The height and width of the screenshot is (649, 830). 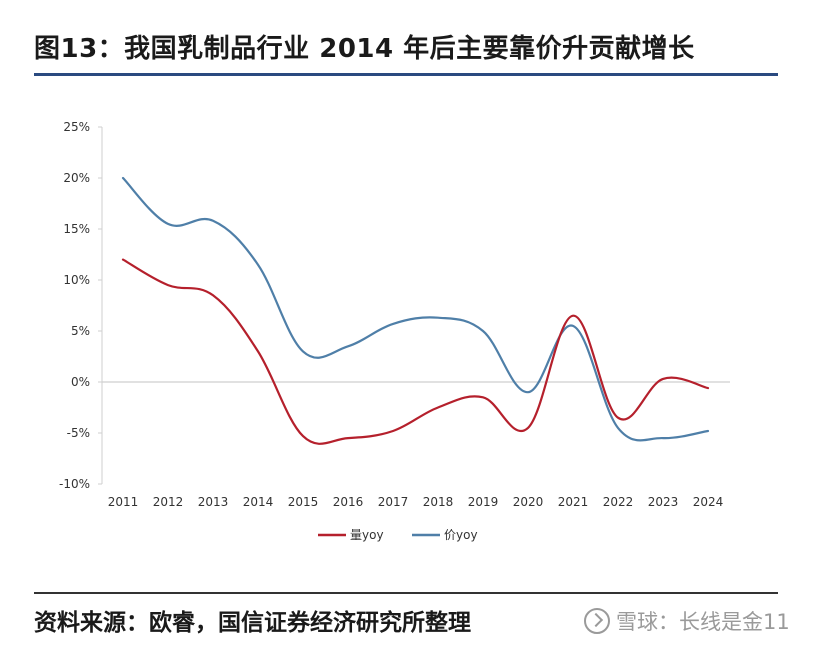 I want to click on y-tick-label: 5%, so click(x=80, y=331).